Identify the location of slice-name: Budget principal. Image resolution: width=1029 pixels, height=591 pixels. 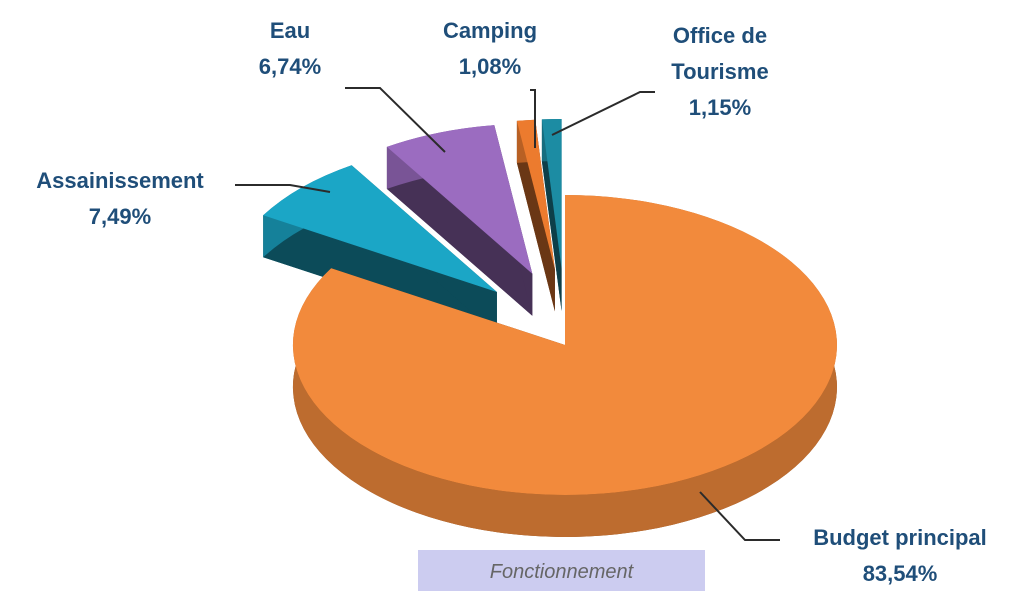
(900, 537).